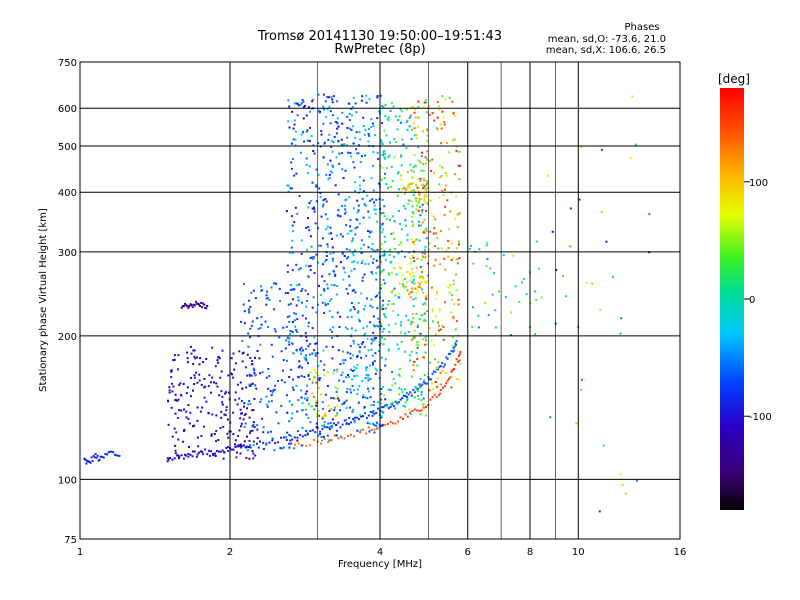 The height and width of the screenshot is (600, 800). Describe the element at coordinates (607, 39) in the screenshot. I see `stats-o-mode: mean, sd,O: -73.6, 21.0` at that location.